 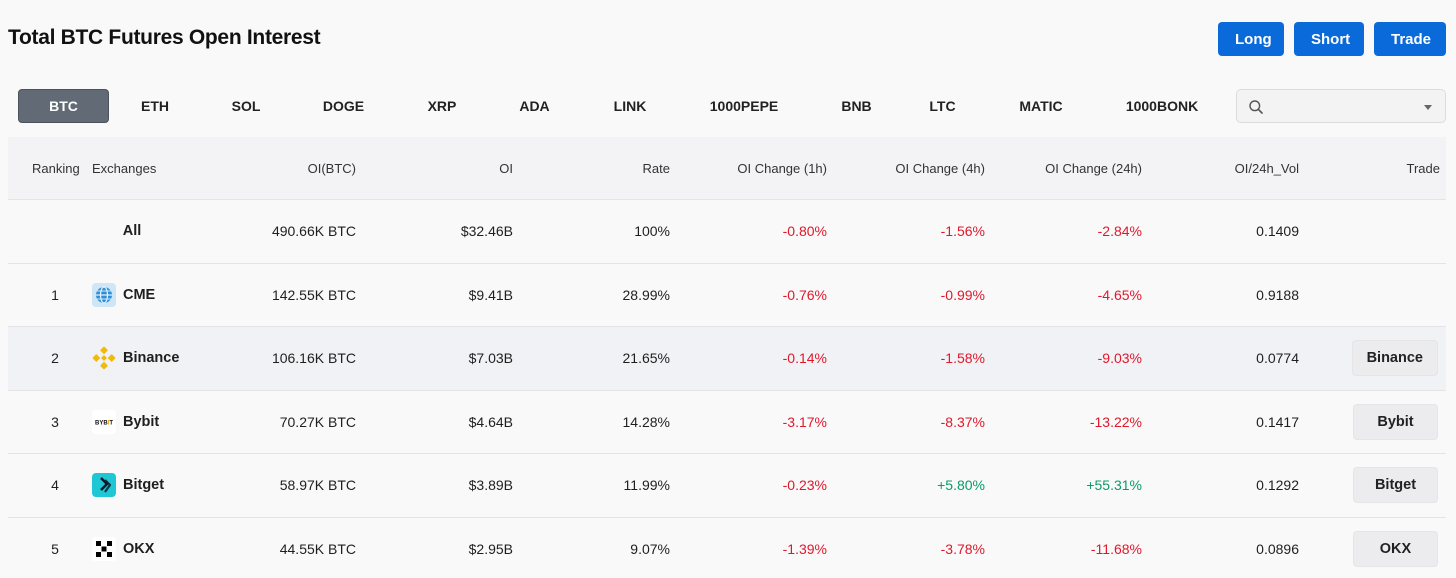 What do you see at coordinates (1277, 485) in the screenshot?
I see `oi-vol-value: 0.1292` at bounding box center [1277, 485].